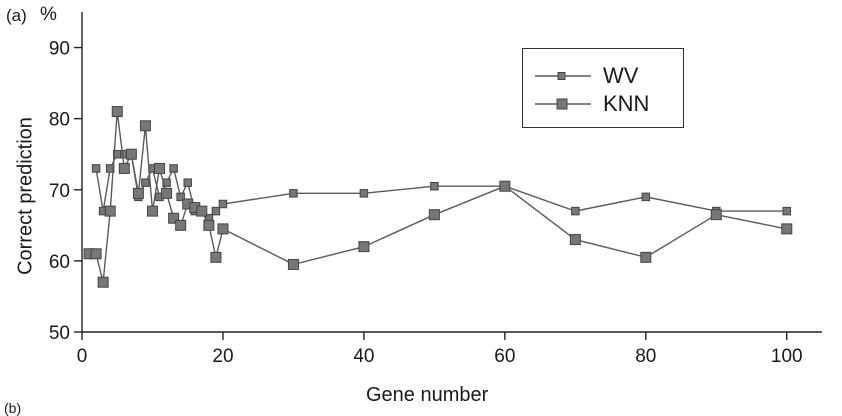 The height and width of the screenshot is (416, 842). I want to click on x-tick-label: 60, so click(504, 356).